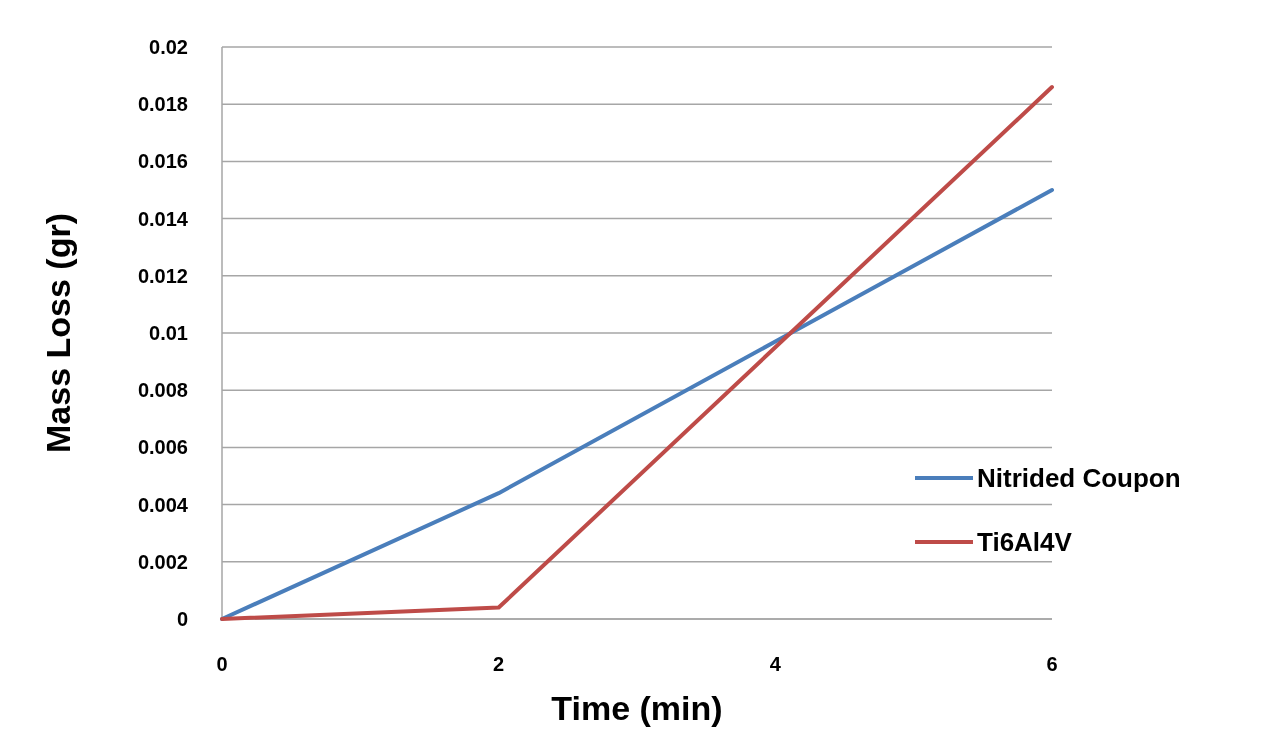 This screenshot has height=734, width=1261. What do you see at coordinates (182, 619) in the screenshot?
I see `y-tick-label: 0` at bounding box center [182, 619].